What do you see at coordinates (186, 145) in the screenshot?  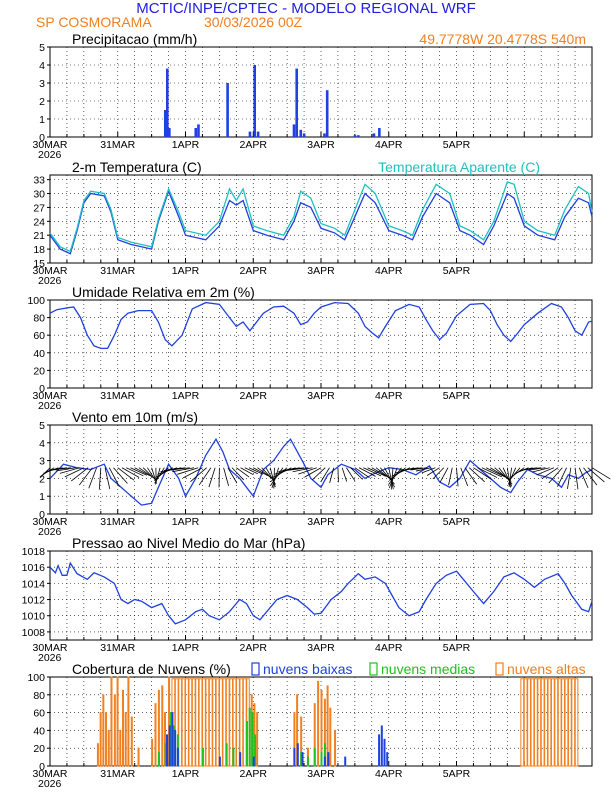 I see `precip-xtick-label: 1APR` at bounding box center [186, 145].